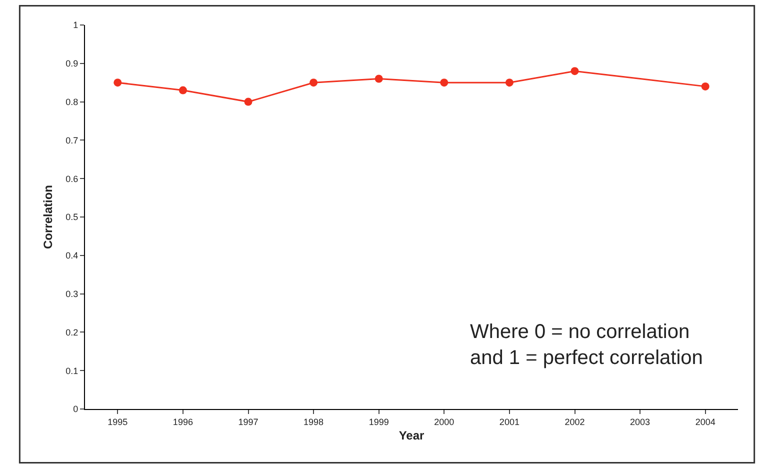 The width and height of the screenshot is (763, 469). Describe the element at coordinates (314, 421) in the screenshot. I see `x-tick-label: 1998` at that location.